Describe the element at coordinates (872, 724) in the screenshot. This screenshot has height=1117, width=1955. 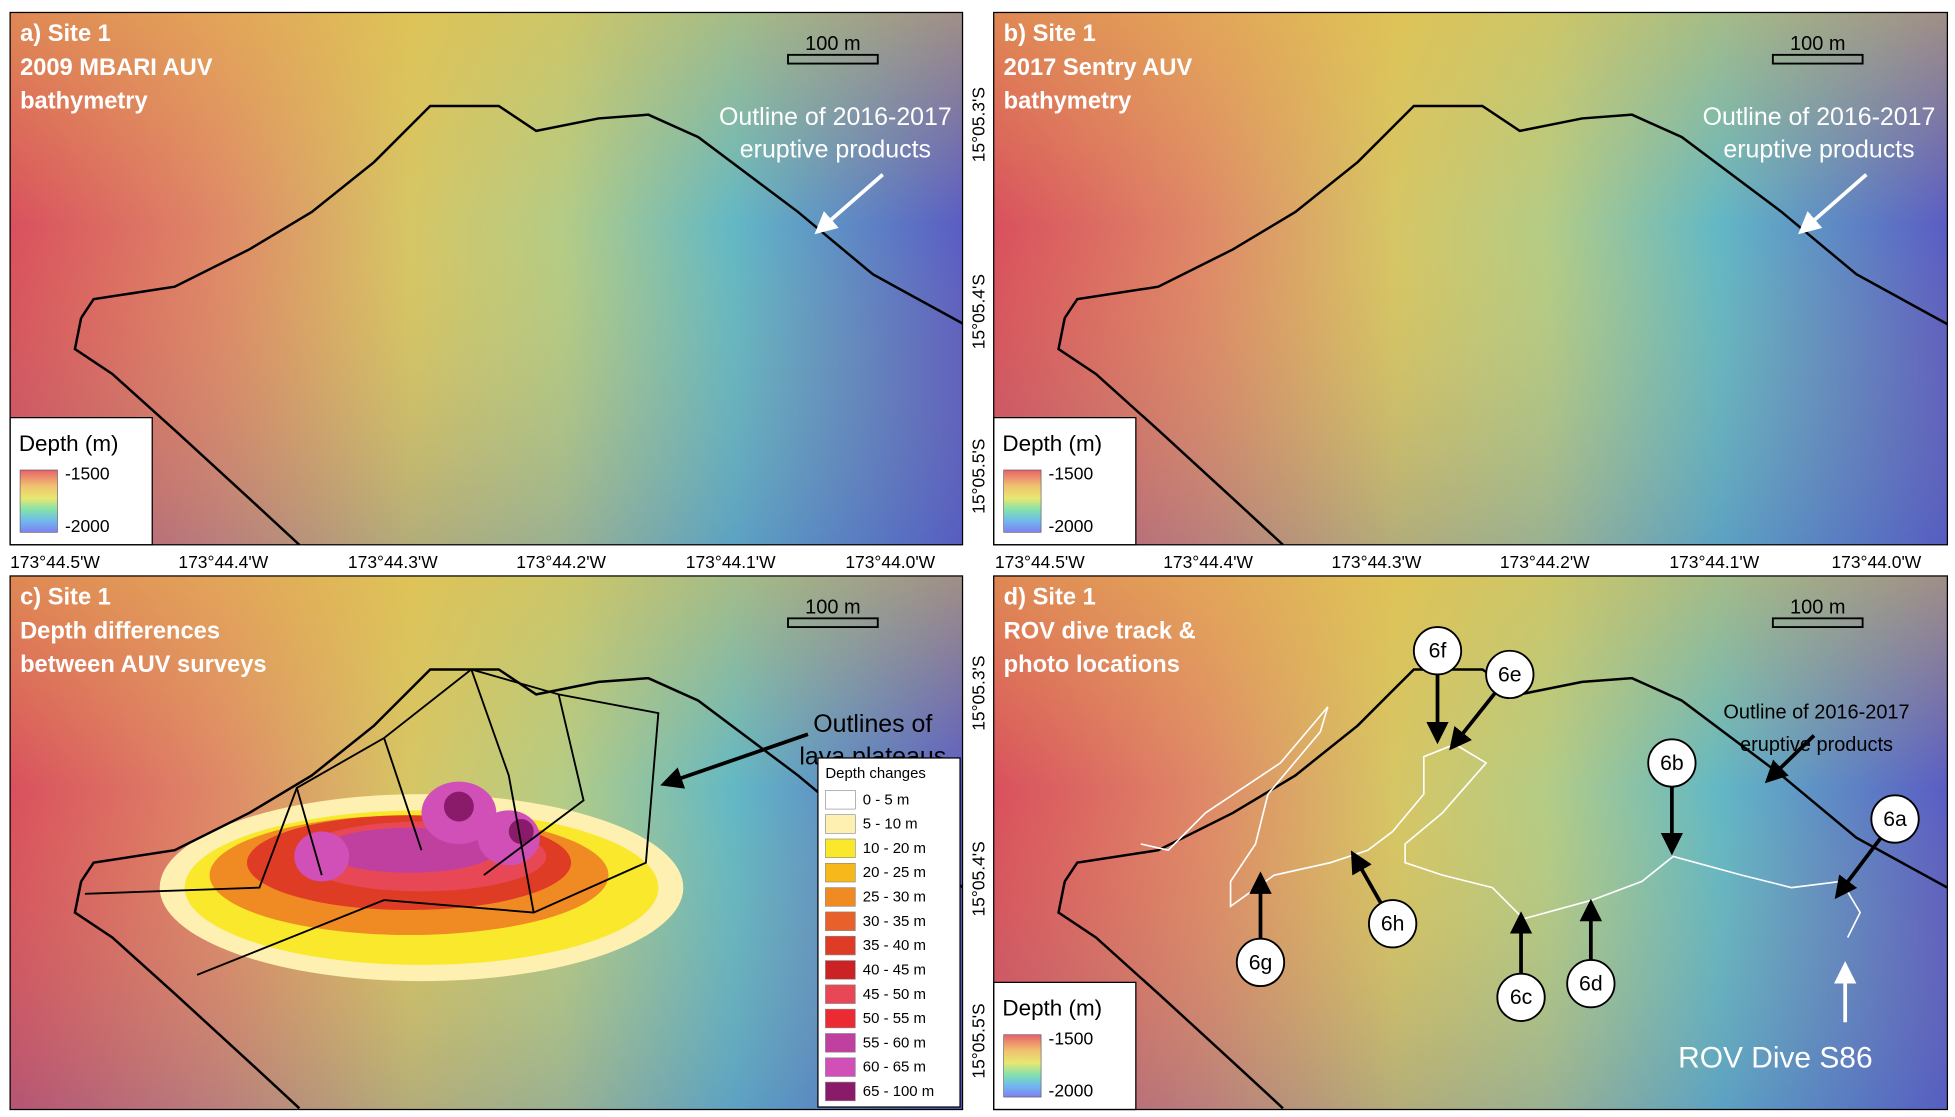
I see `annotation: Outlines of` at that location.